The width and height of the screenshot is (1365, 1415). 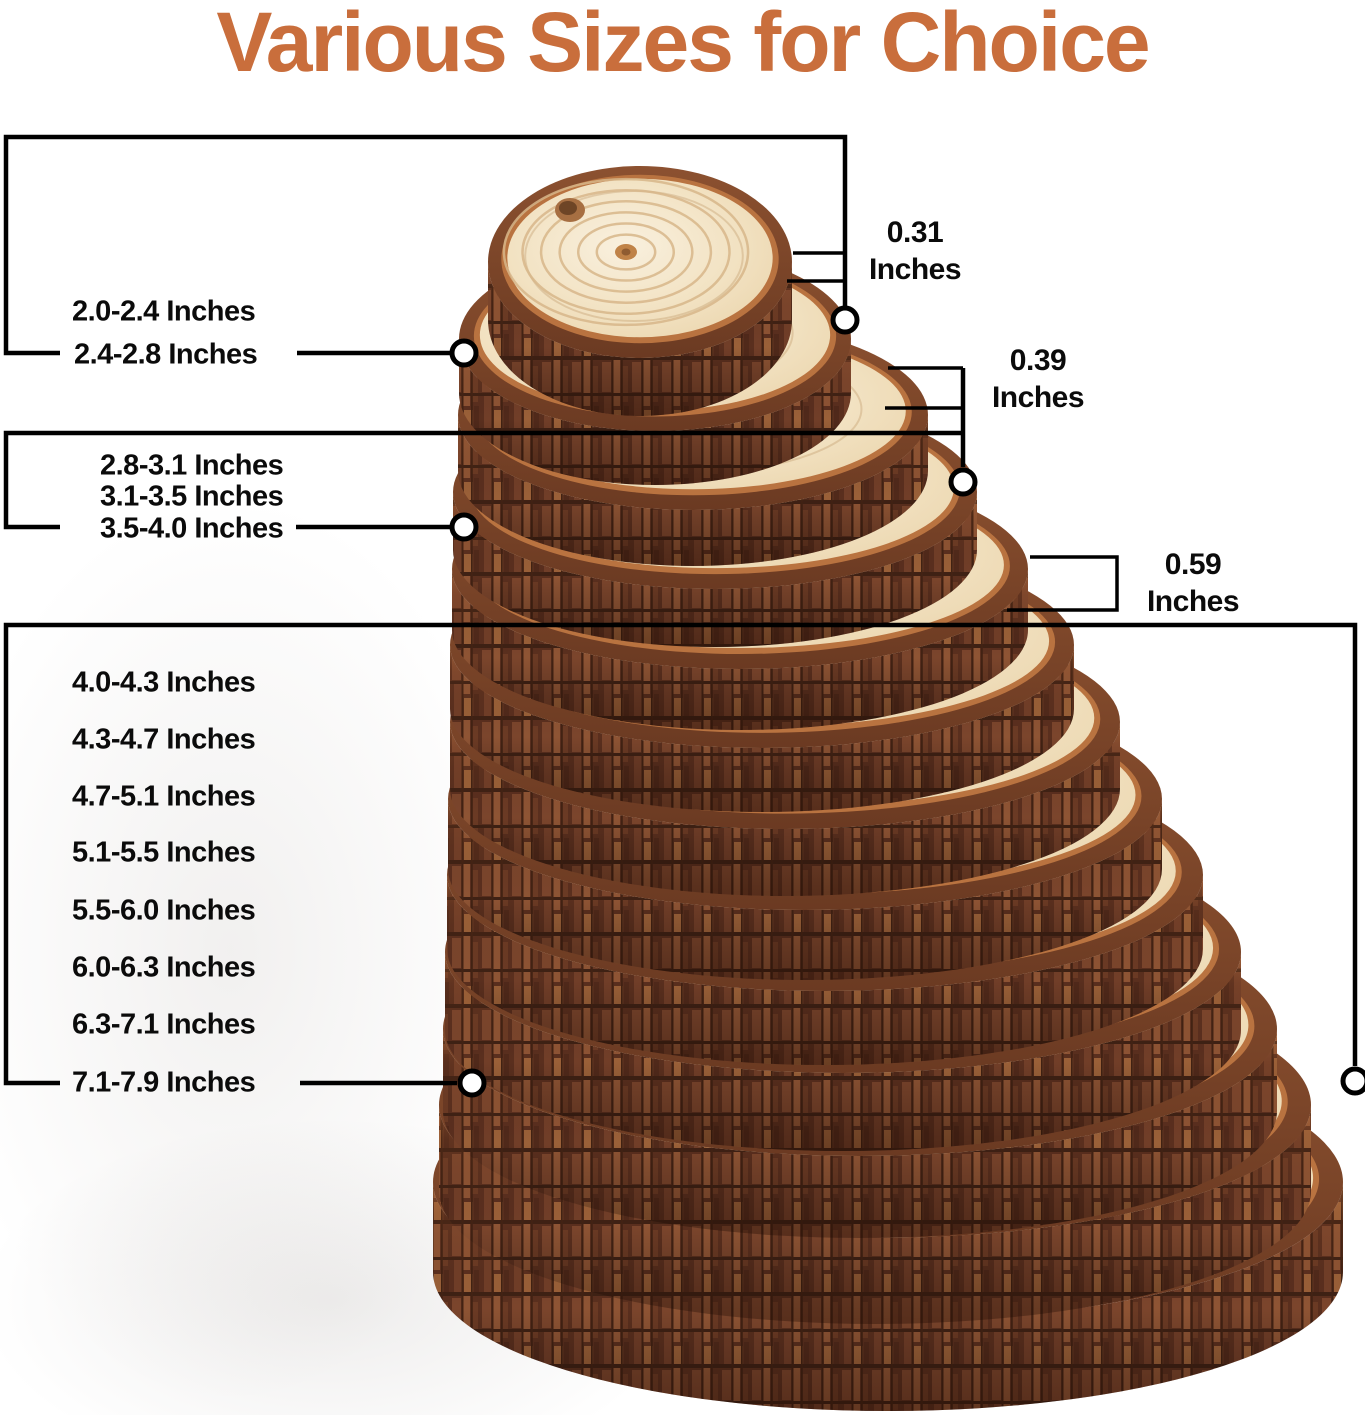 What do you see at coordinates (192, 496) in the screenshot?
I see `size-label-3-1-3-5: 3.1-3.5 Inches` at bounding box center [192, 496].